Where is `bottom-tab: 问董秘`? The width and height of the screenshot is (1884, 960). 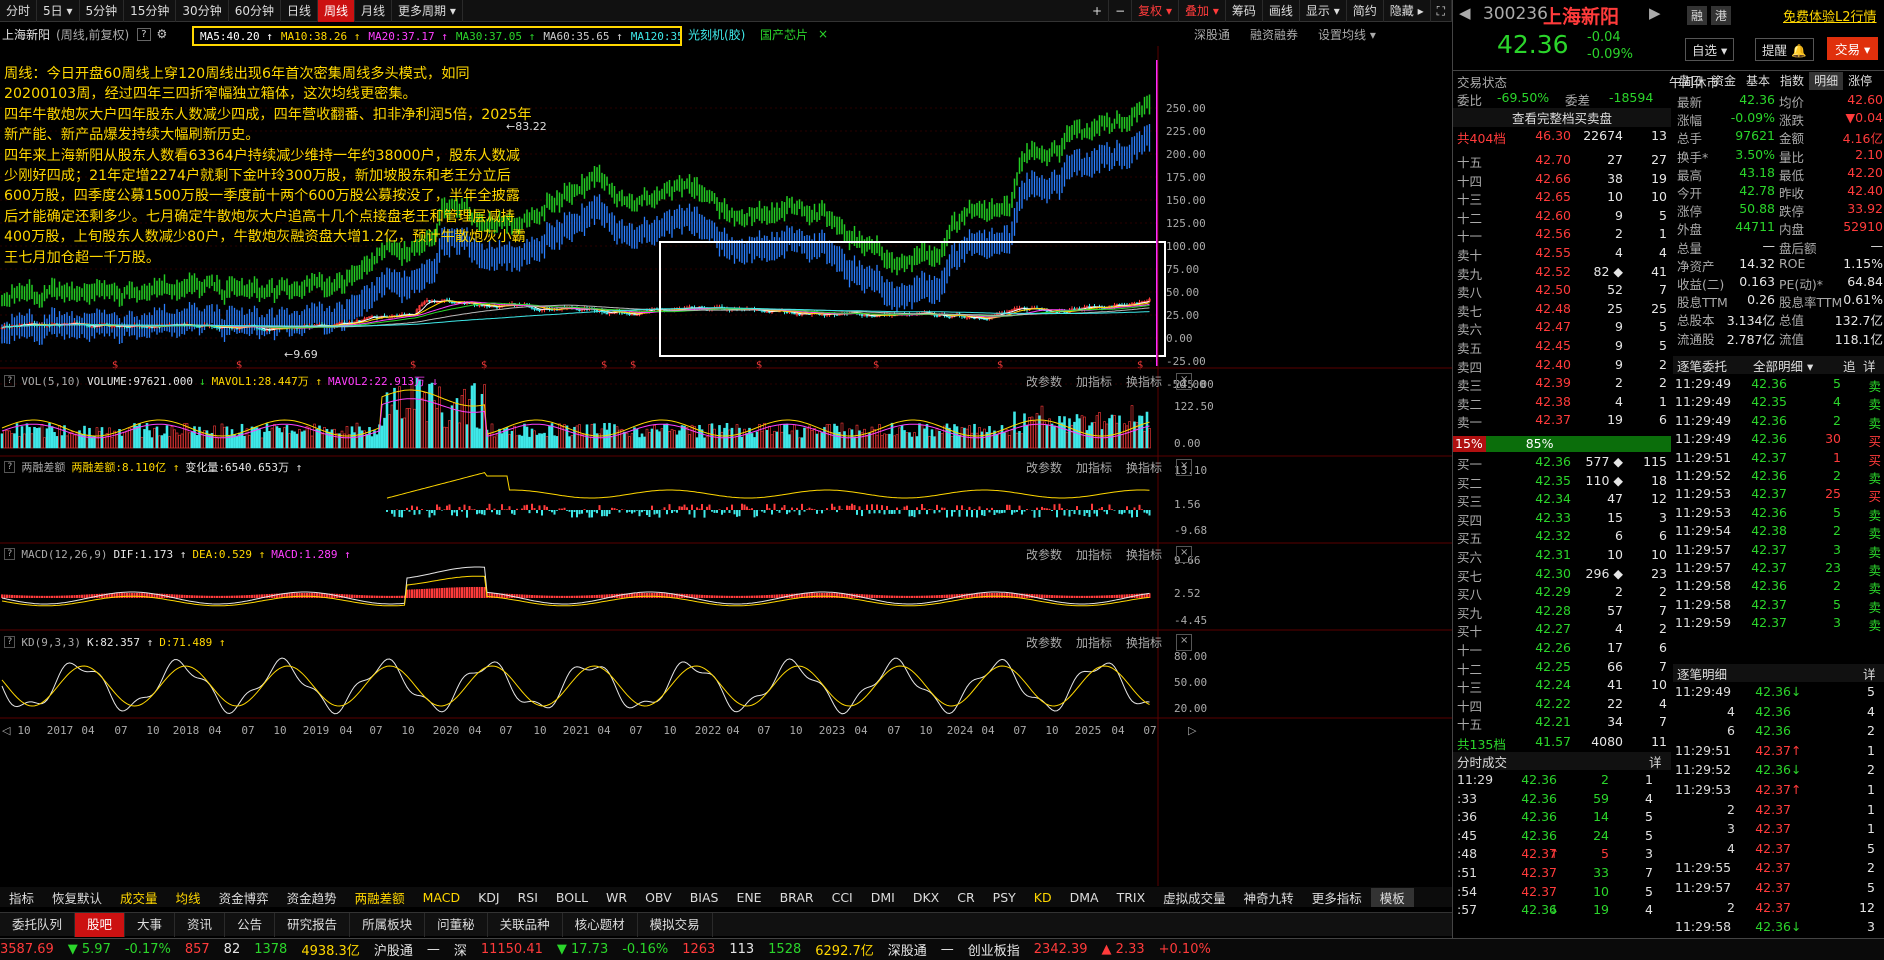 bottom-tab: 问董秘 is located at coordinates (456, 924).